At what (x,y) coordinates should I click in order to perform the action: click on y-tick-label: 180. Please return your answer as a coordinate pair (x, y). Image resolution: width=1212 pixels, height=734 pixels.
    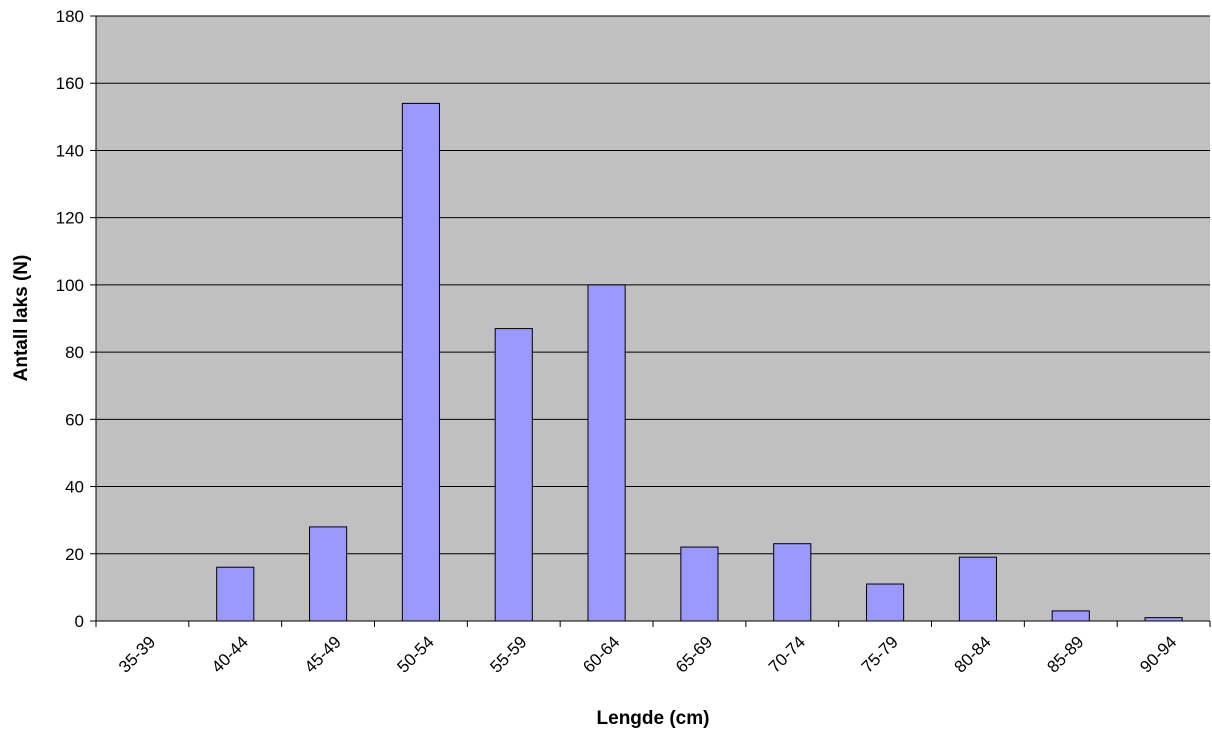
    Looking at the image, I should click on (70, 16).